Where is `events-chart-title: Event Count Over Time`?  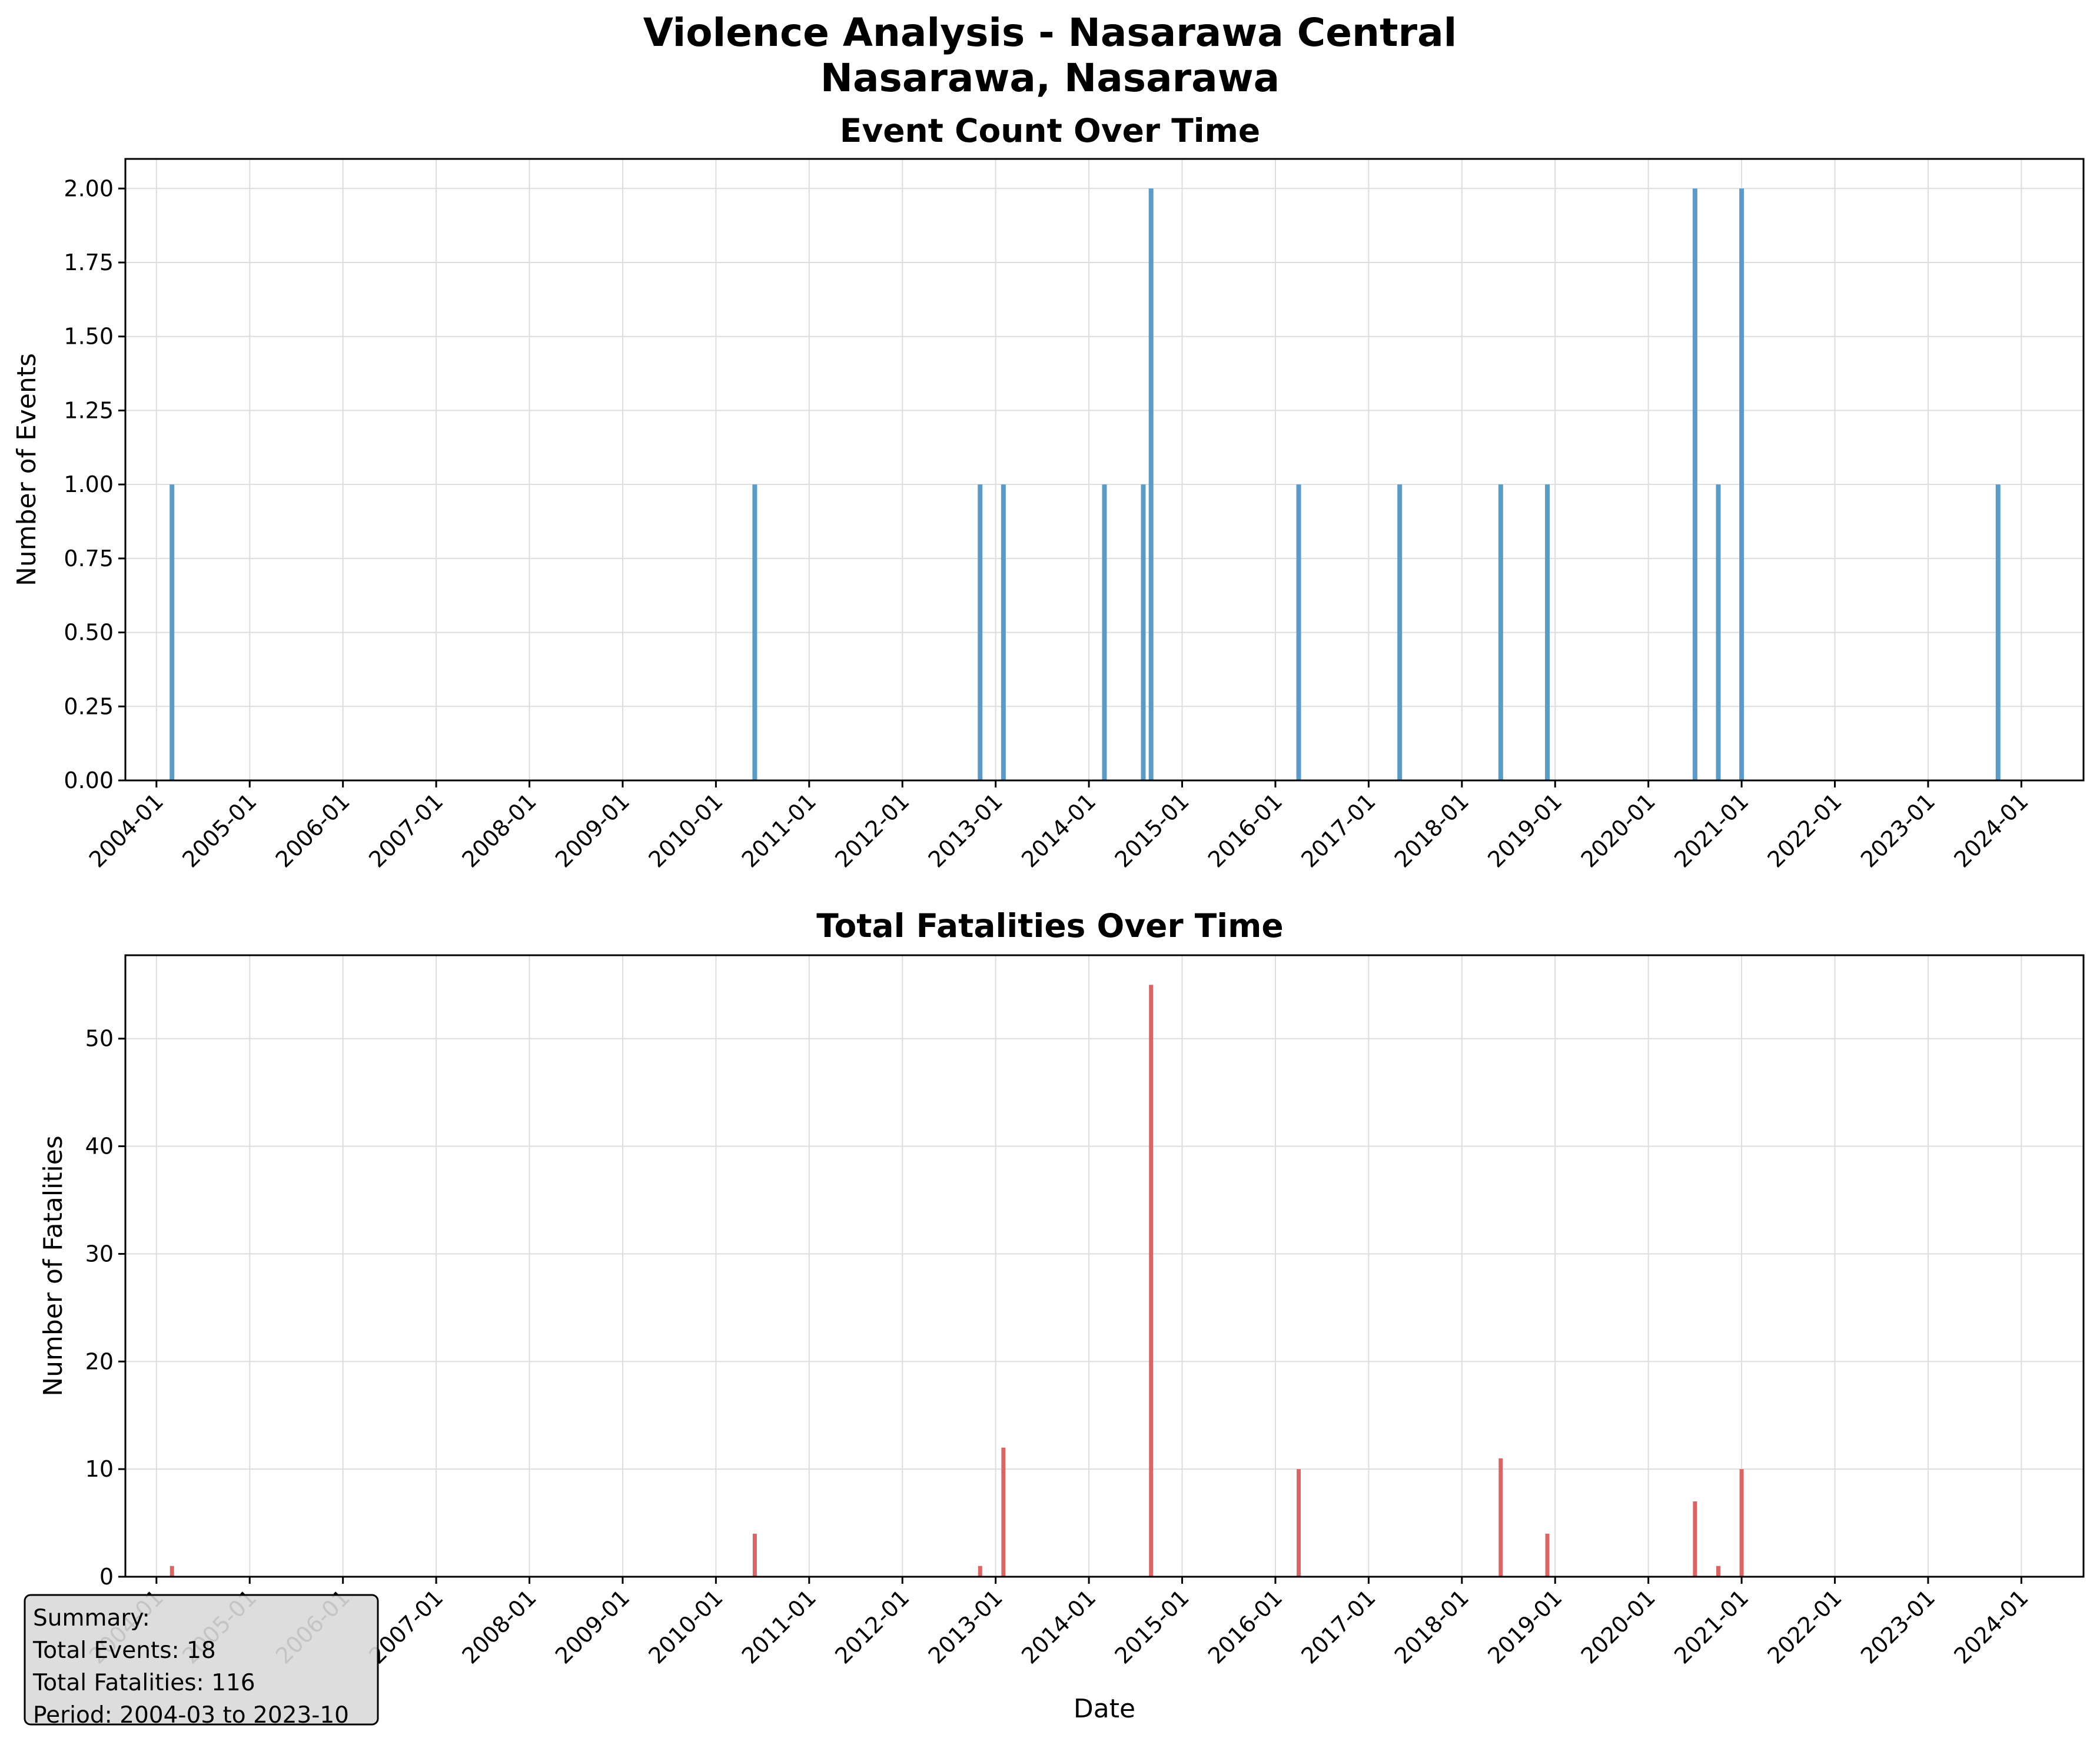
events-chart-title: Event Count Over Time is located at coordinates (1050, 130).